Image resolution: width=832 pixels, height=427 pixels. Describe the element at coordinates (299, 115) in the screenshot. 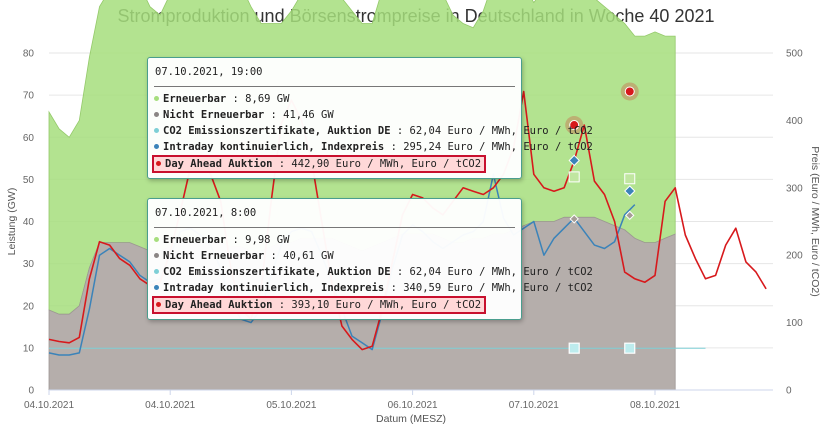

I see `tooltip-series-value: : 41,46 GW` at that location.